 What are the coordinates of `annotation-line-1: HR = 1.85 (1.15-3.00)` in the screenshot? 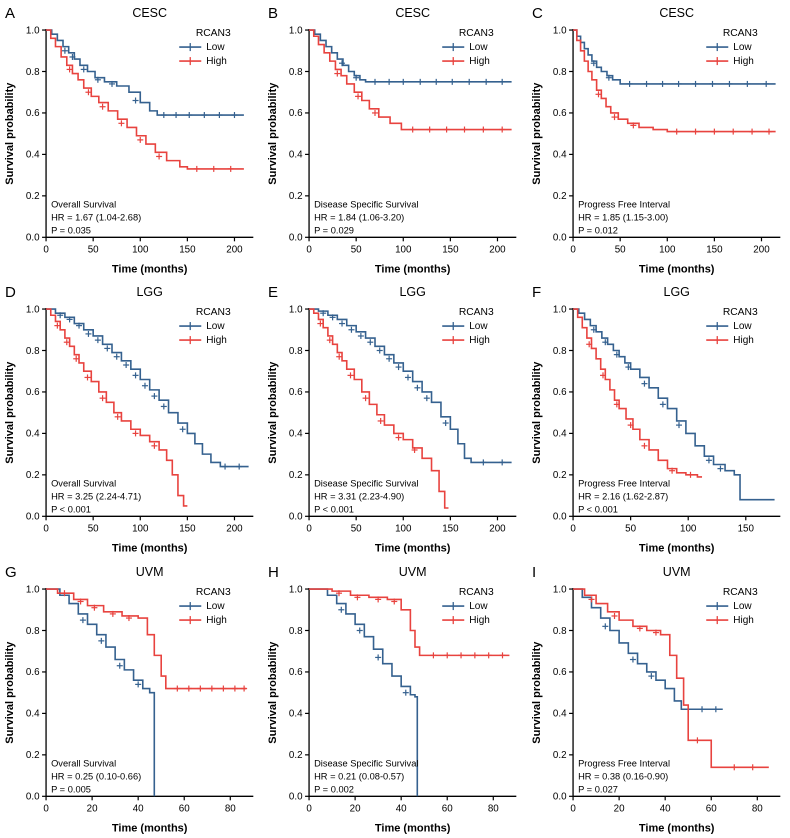 It's located at (623, 217).